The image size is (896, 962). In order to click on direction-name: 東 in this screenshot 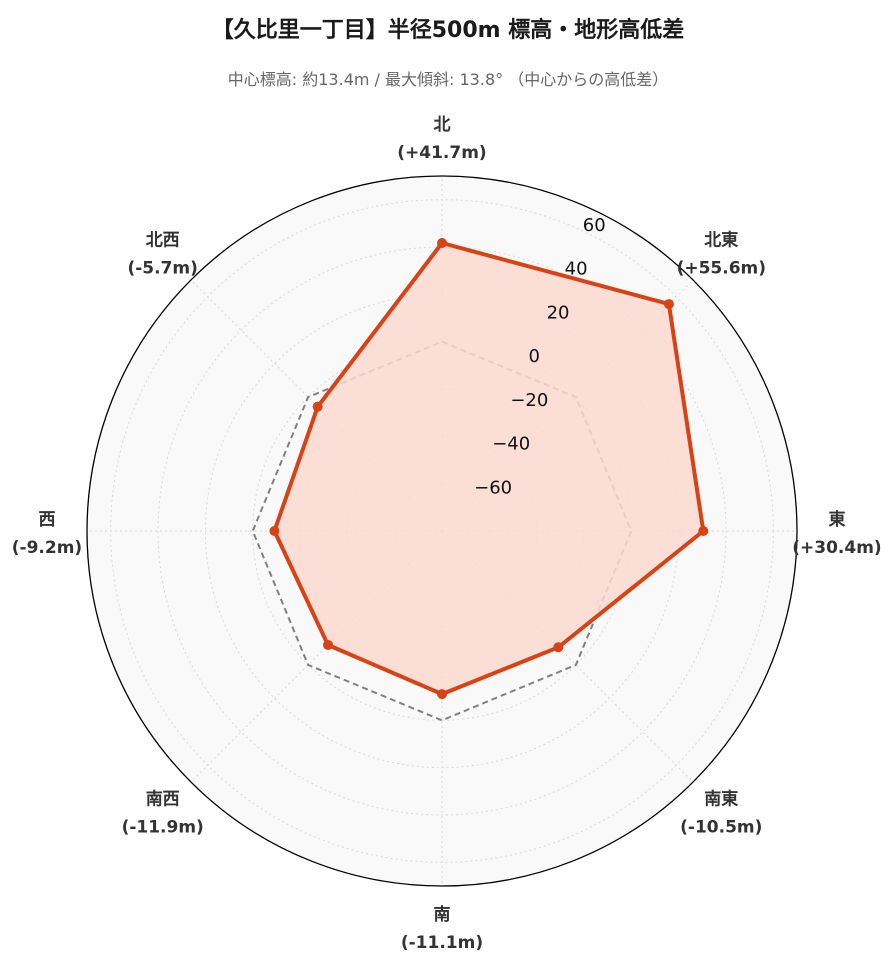, I will do `click(837, 519)`.